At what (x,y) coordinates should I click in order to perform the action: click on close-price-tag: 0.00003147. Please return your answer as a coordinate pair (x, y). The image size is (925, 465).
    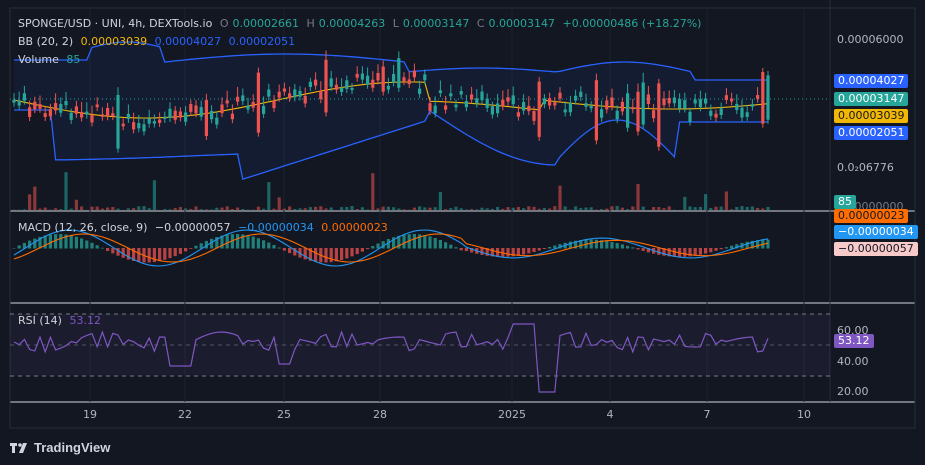
    Looking at the image, I should click on (871, 99).